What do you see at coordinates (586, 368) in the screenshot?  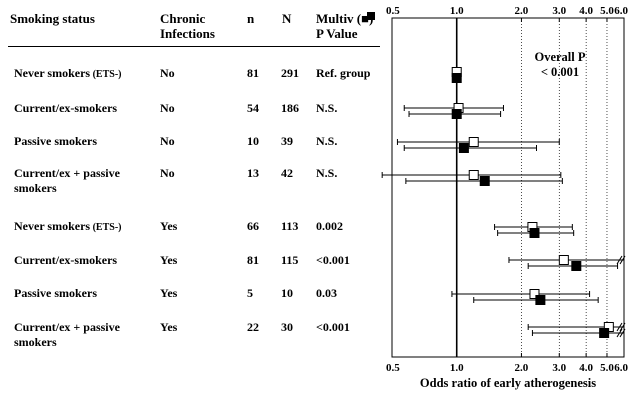 I see `x-tick-label-bottom: 4.0` at bounding box center [586, 368].